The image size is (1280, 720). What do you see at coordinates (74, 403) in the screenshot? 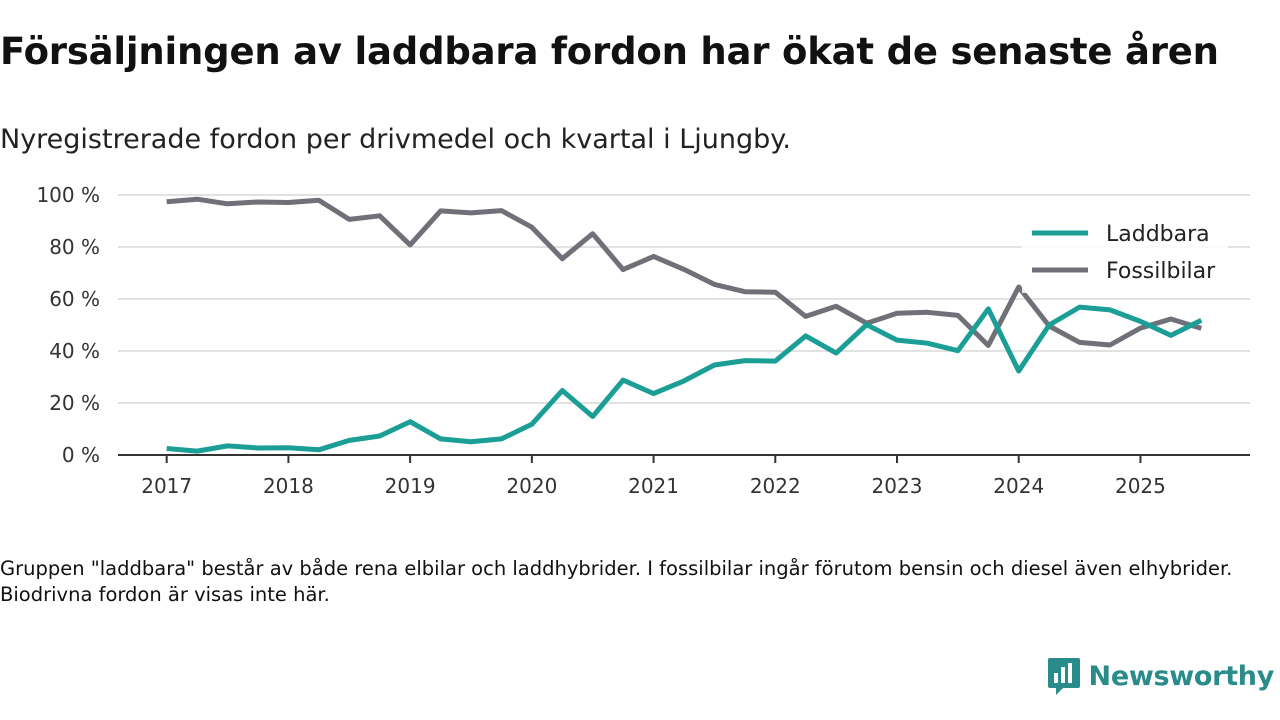
I see `y-tick-label: 20 %` at bounding box center [74, 403].